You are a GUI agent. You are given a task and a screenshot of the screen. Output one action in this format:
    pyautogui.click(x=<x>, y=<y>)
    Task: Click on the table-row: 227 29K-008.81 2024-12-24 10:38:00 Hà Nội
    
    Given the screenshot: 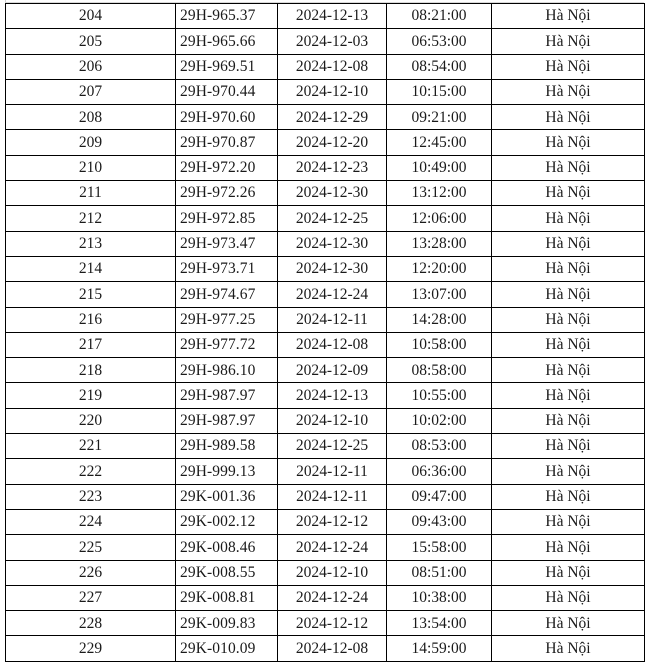 What is the action you would take?
    pyautogui.click(x=325, y=598)
    